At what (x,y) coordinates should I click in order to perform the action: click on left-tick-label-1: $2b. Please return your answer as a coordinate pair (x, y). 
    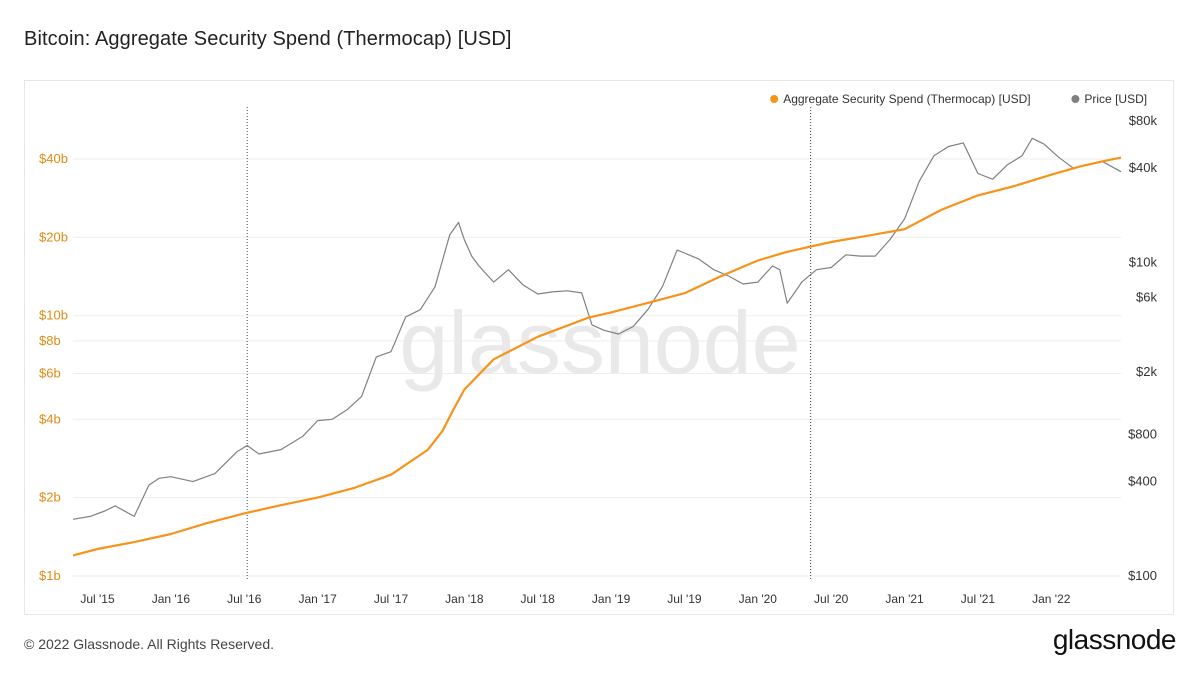
    Looking at the image, I should click on (50, 497).